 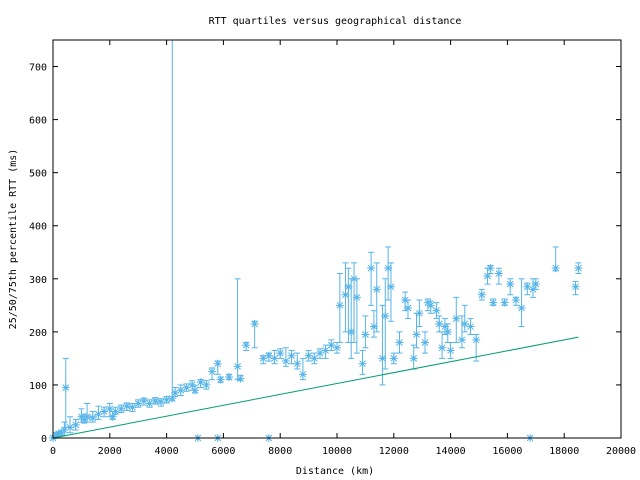 I want to click on x-tick-label: 20000, so click(x=621, y=451).